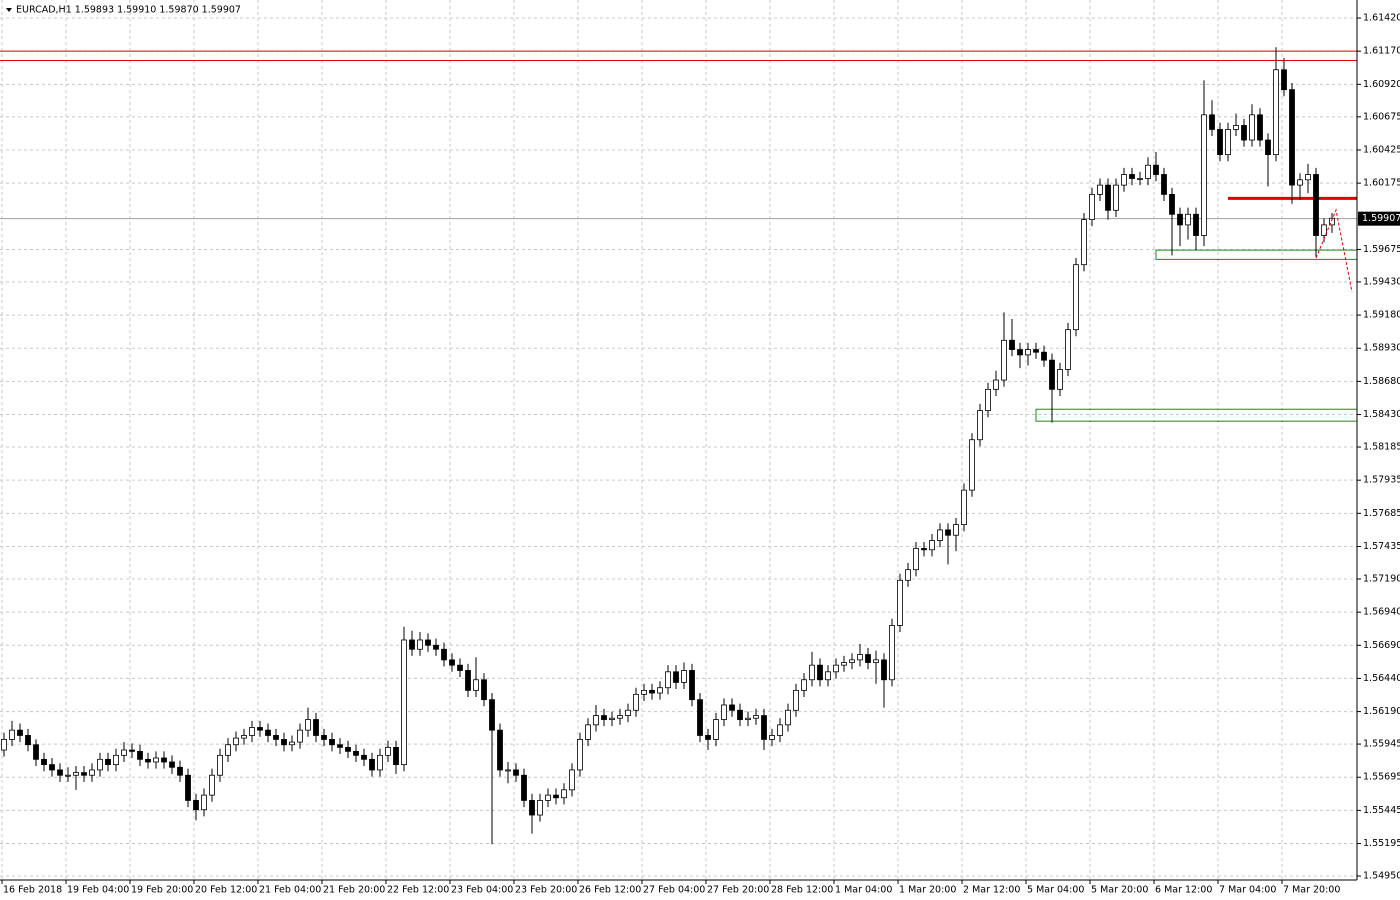 The height and width of the screenshot is (900, 1400). Describe the element at coordinates (1381, 183) in the screenshot. I see `y-tick-label: 1.60175` at that location.